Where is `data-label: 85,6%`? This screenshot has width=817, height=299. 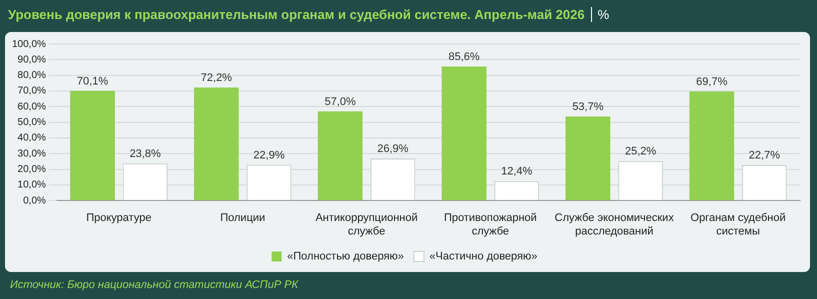
data-label: 85,6% is located at coordinates (464, 57).